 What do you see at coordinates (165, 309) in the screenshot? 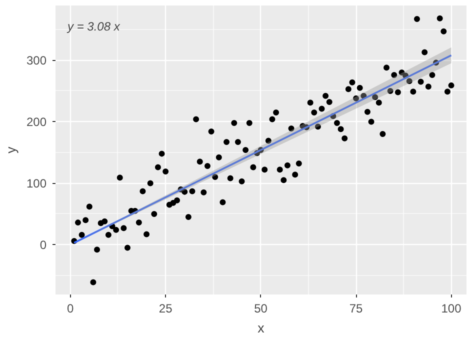
I see `x-tick-label: 25` at bounding box center [165, 309].